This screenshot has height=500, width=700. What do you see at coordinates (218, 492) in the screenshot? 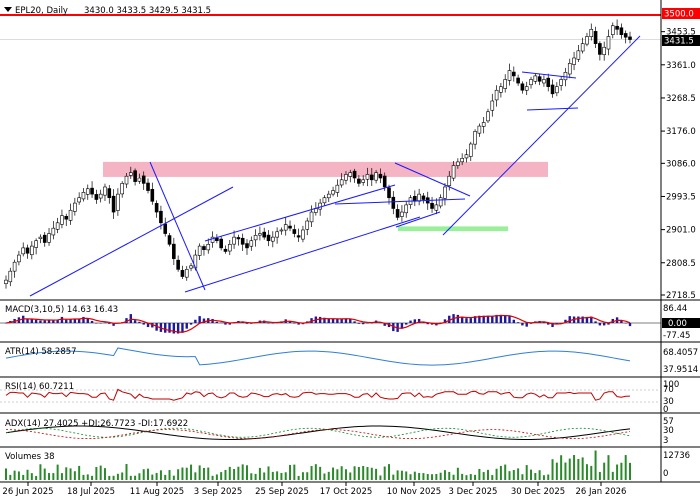
I see `date-tick-label: 3 Sep 2025` at bounding box center [218, 492].